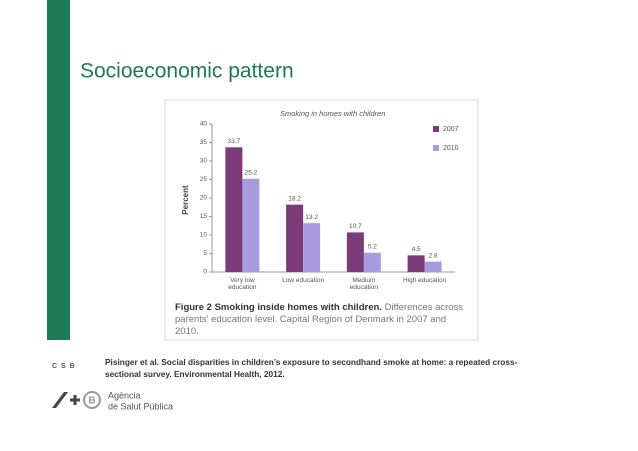 Image resolution: width=638 pixels, height=451 pixels. What do you see at coordinates (242, 284) in the screenshot?
I see `x-tick-label: Very low education` at bounding box center [242, 284].